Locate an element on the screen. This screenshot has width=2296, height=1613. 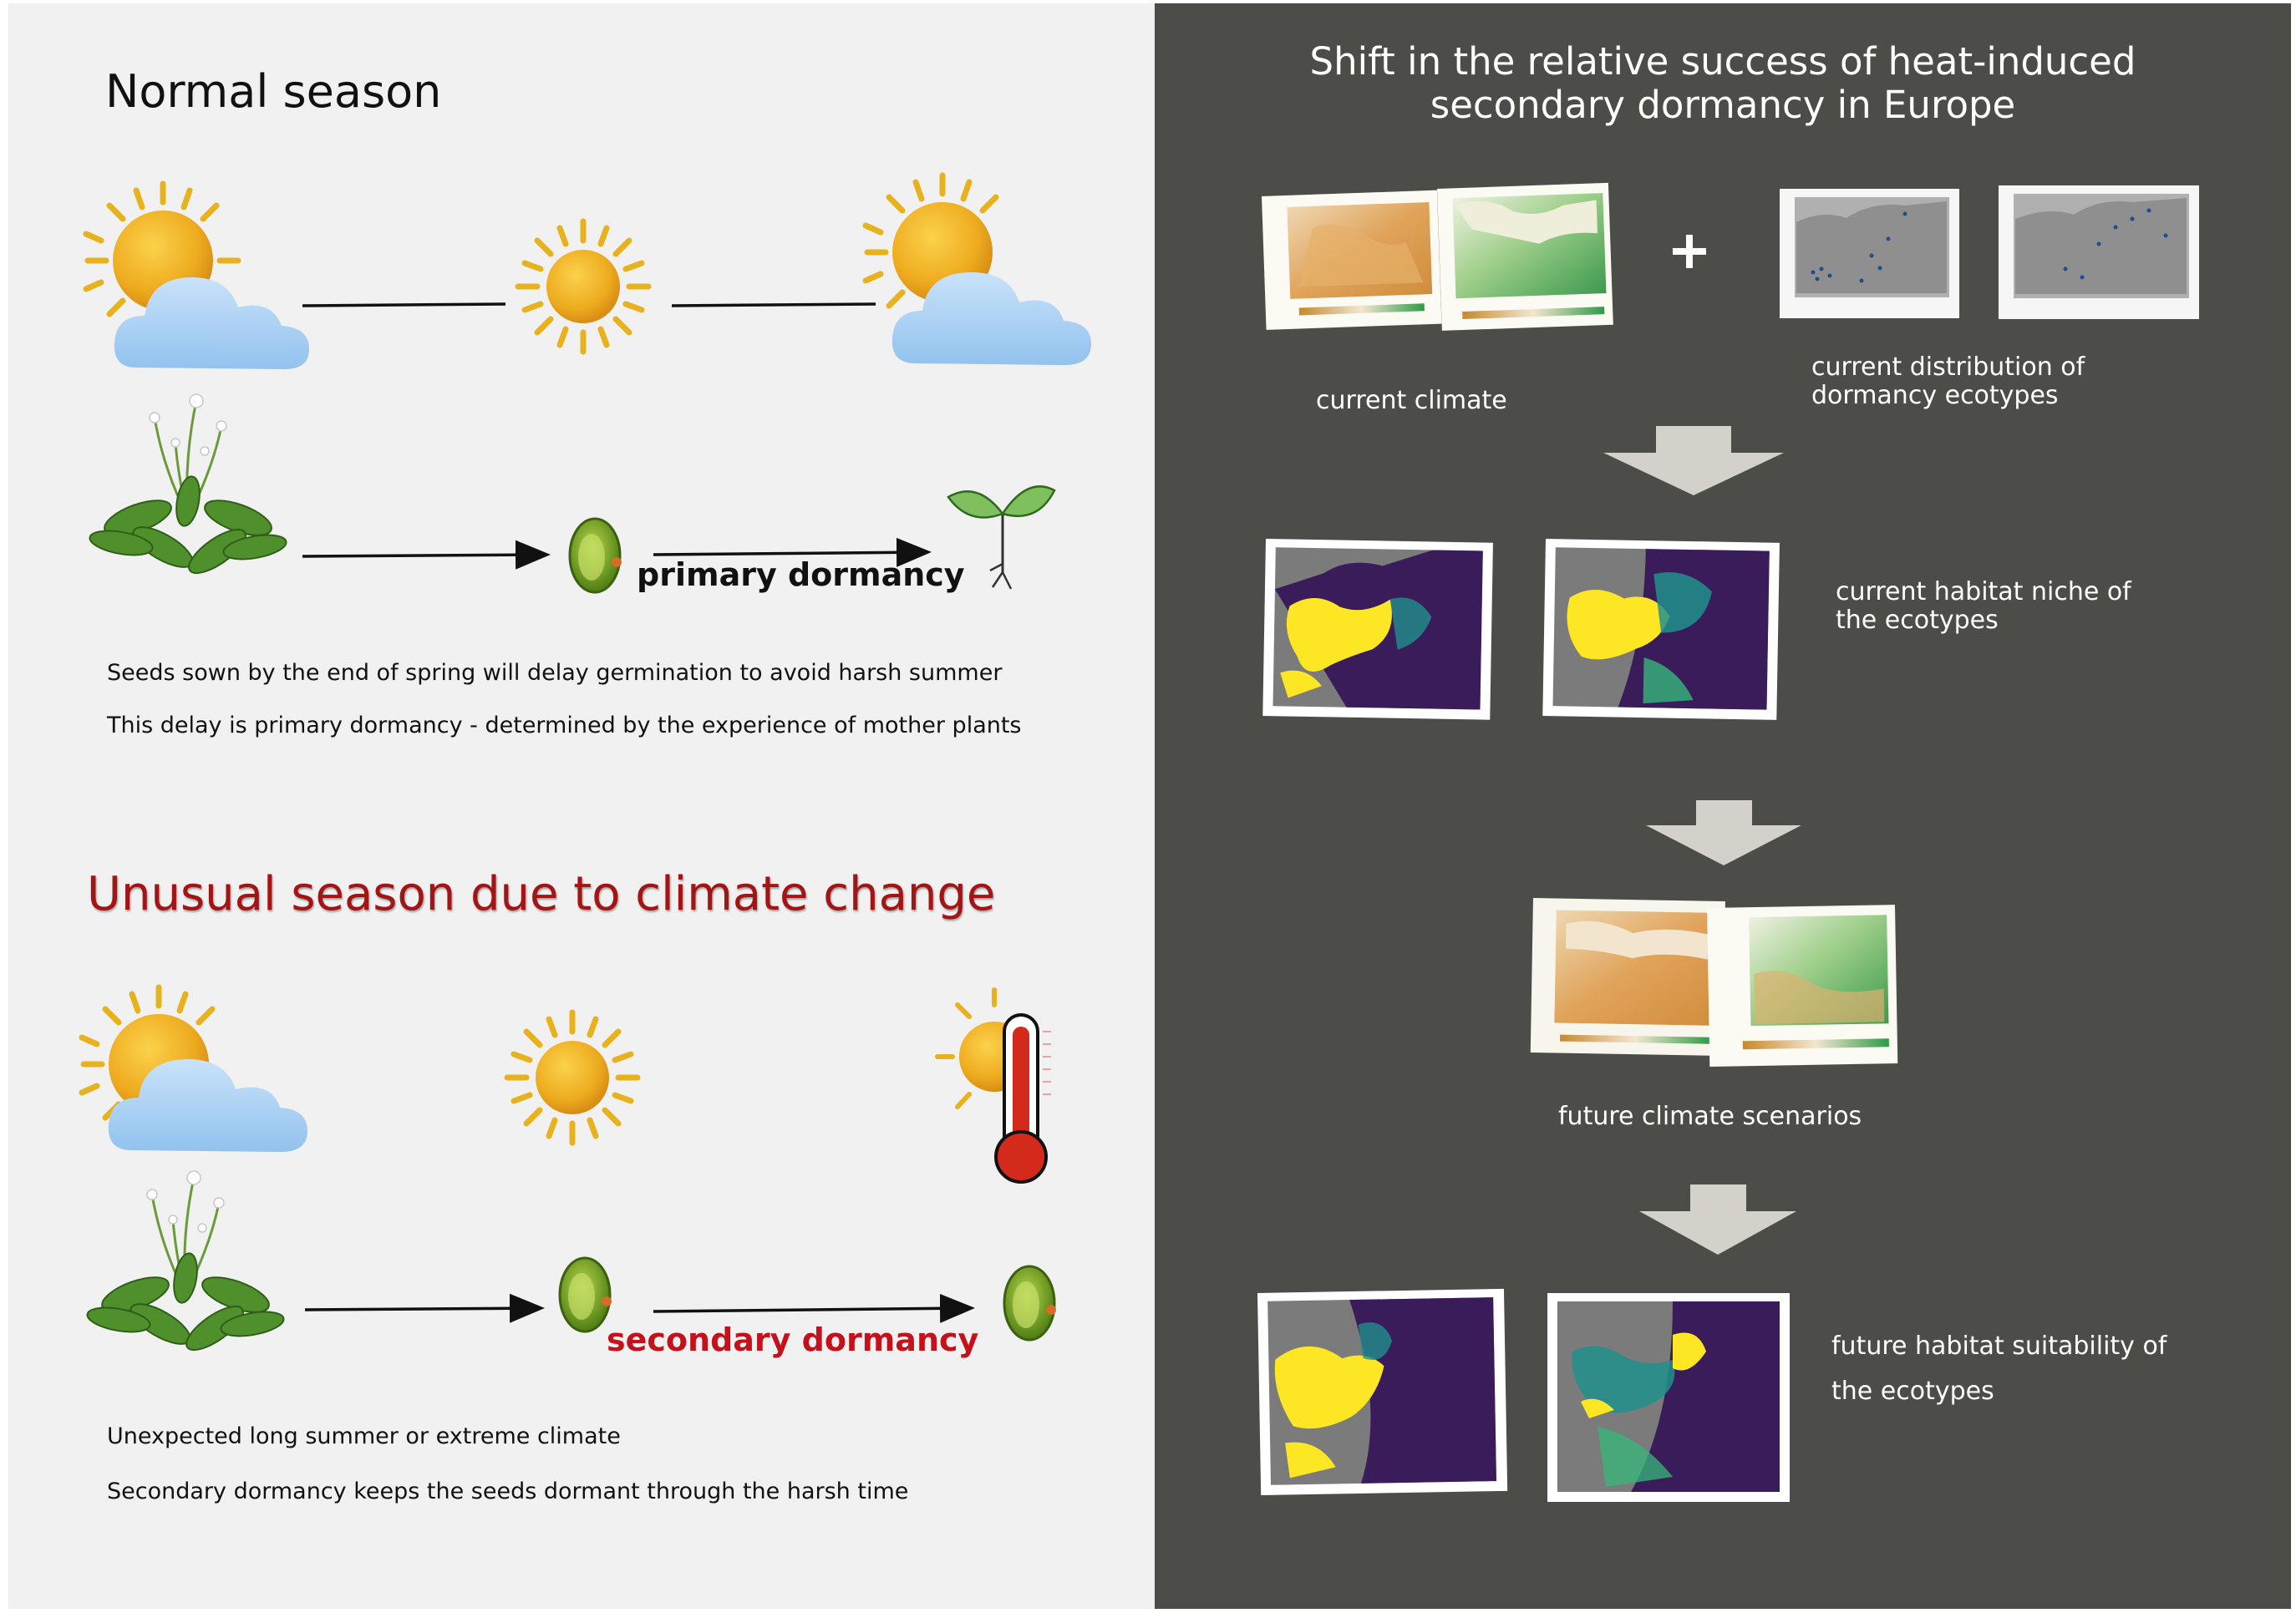
plus-icon is located at coordinates (1689, 251).